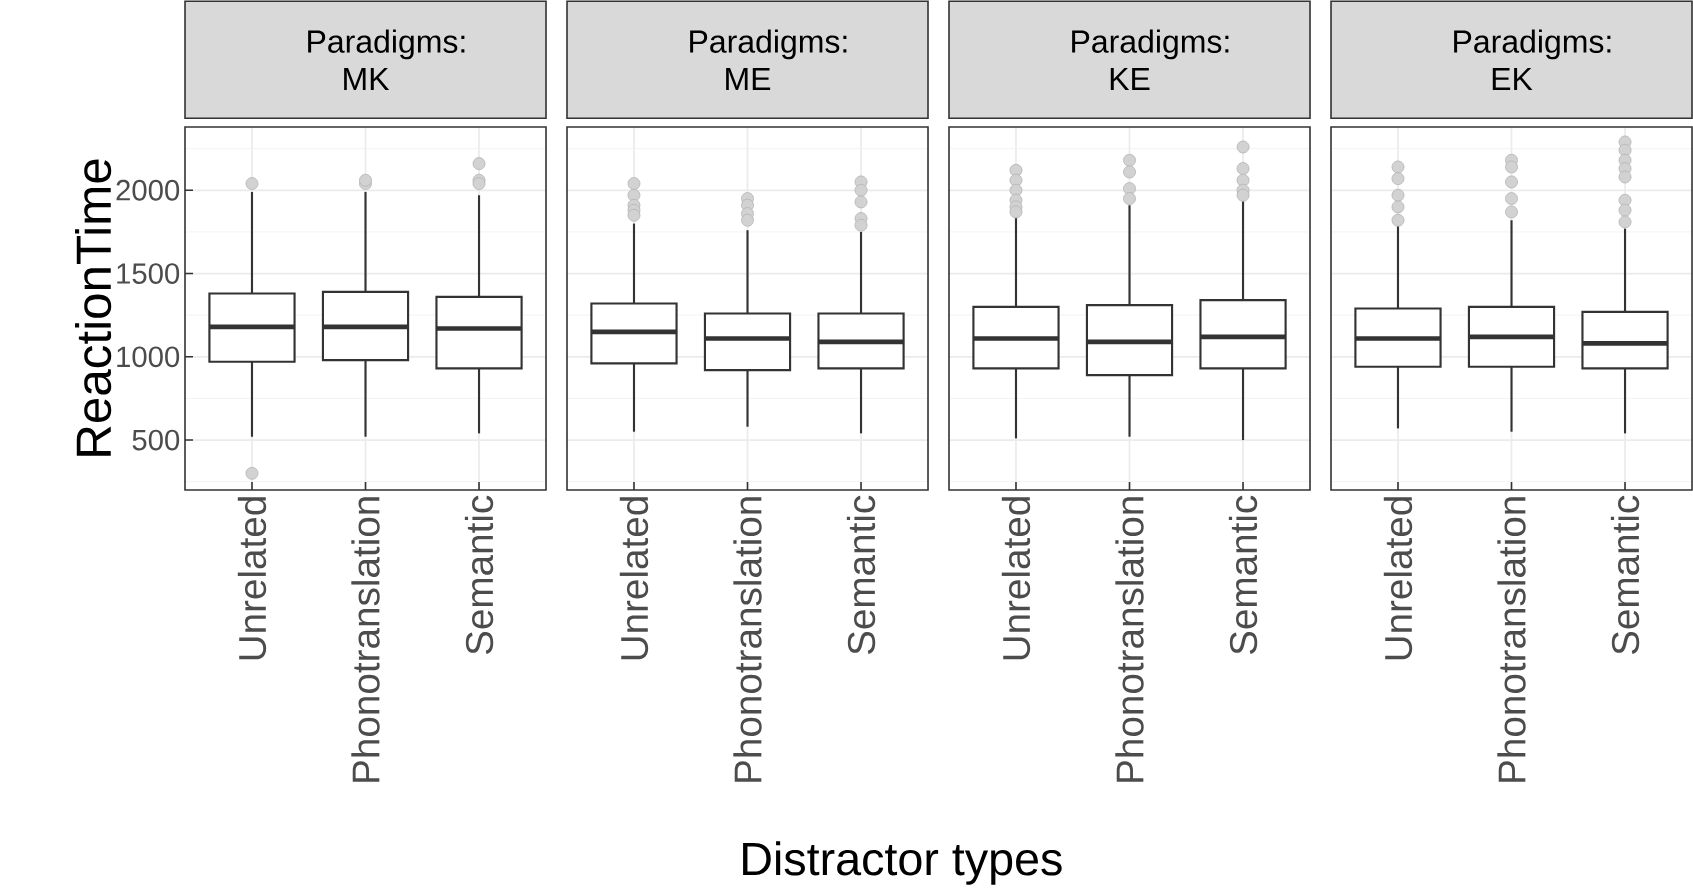  Describe the element at coordinates (902, 863) in the screenshot. I see `x-axis-title: Distractor types` at that location.